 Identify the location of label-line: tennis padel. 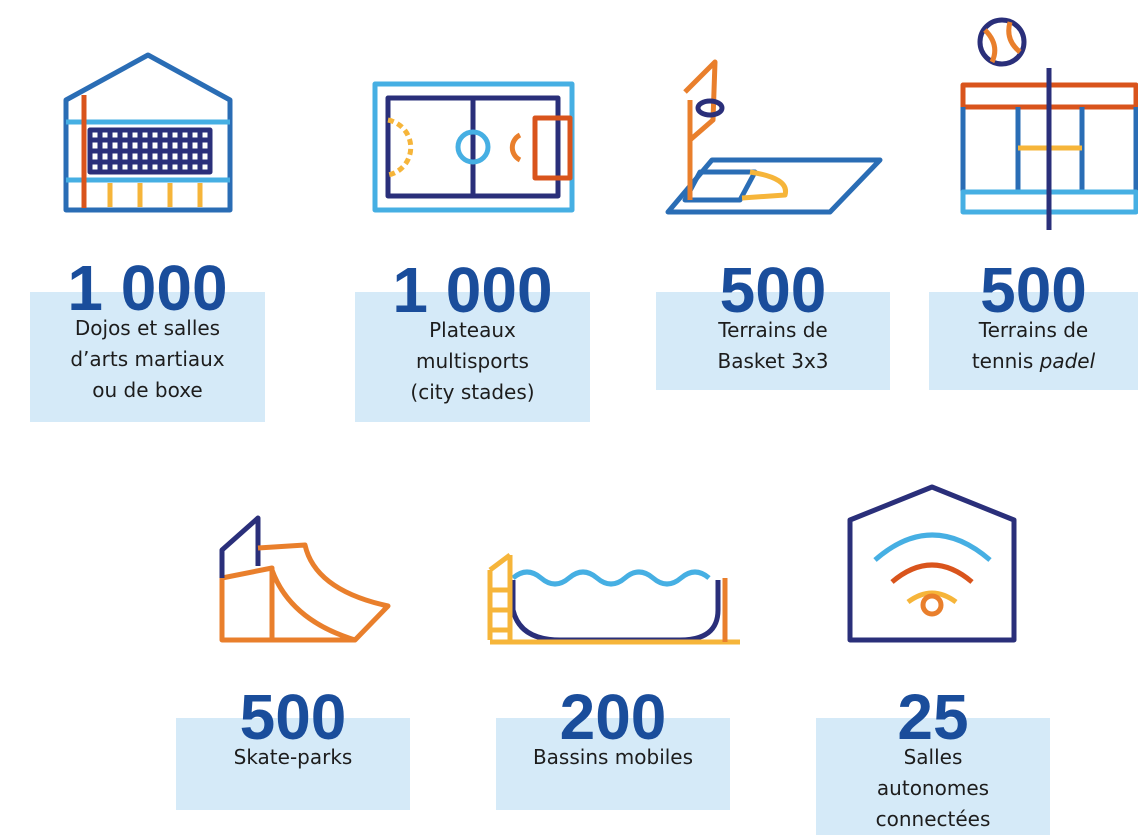
(1033, 361).